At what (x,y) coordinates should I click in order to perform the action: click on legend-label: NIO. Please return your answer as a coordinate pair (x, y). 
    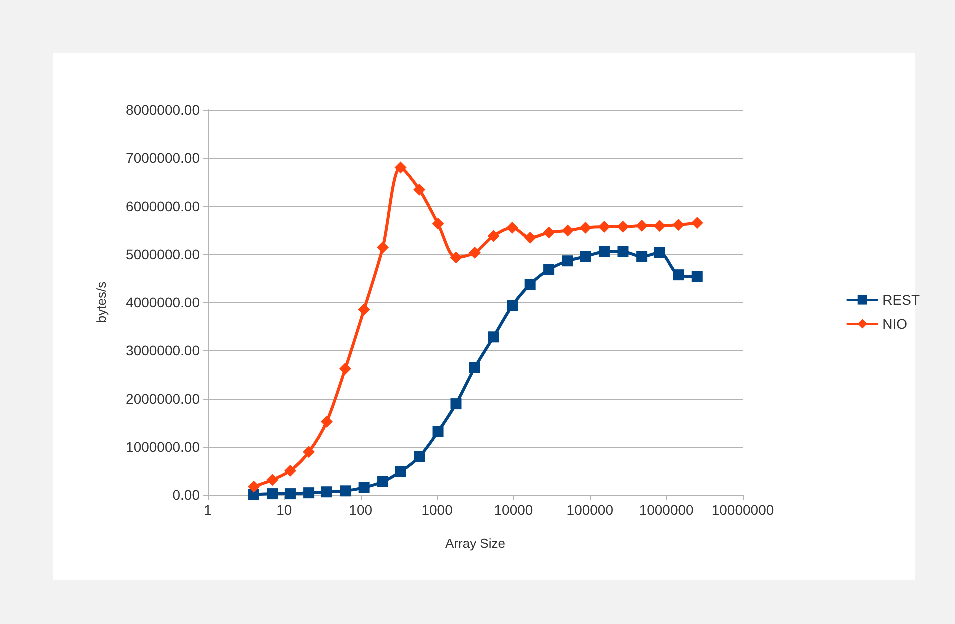
    Looking at the image, I should click on (895, 324).